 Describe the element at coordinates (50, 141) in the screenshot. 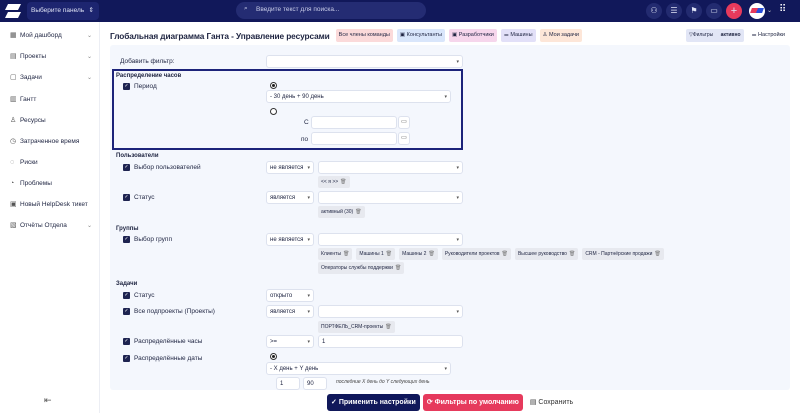

I see `sidebar-item-label: Затраченное время` at that location.